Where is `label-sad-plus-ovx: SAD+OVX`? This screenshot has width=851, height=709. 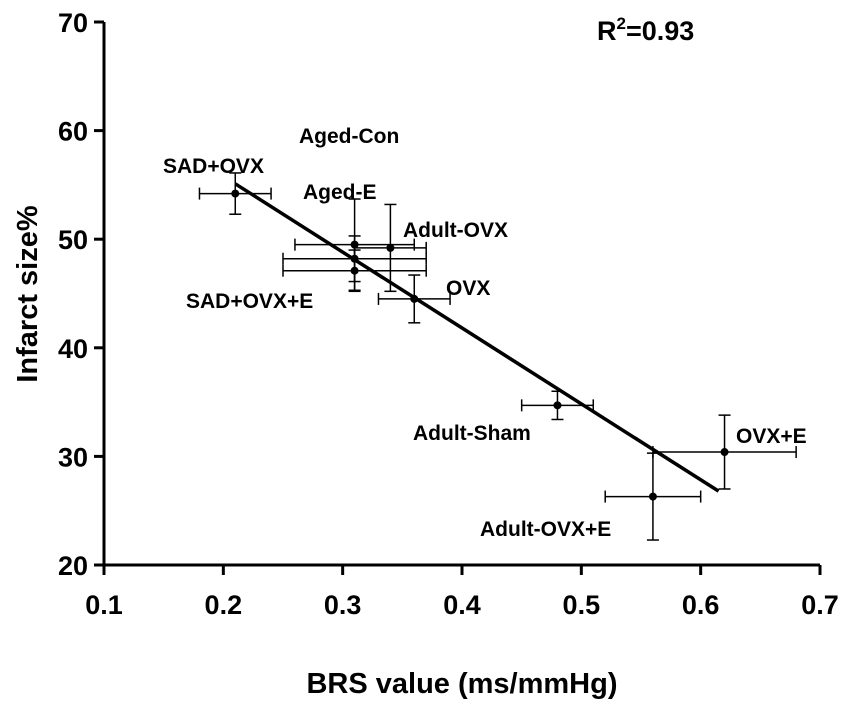 label-sad-plus-ovx: SAD+OVX is located at coordinates (213, 166).